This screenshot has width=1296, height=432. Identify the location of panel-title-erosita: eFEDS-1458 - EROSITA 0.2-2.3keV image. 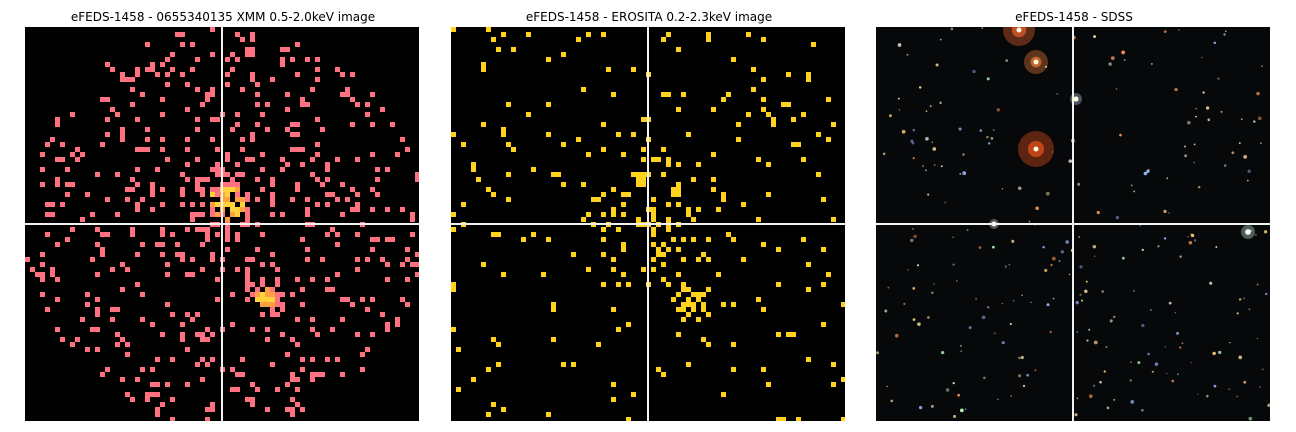
(649, 17).